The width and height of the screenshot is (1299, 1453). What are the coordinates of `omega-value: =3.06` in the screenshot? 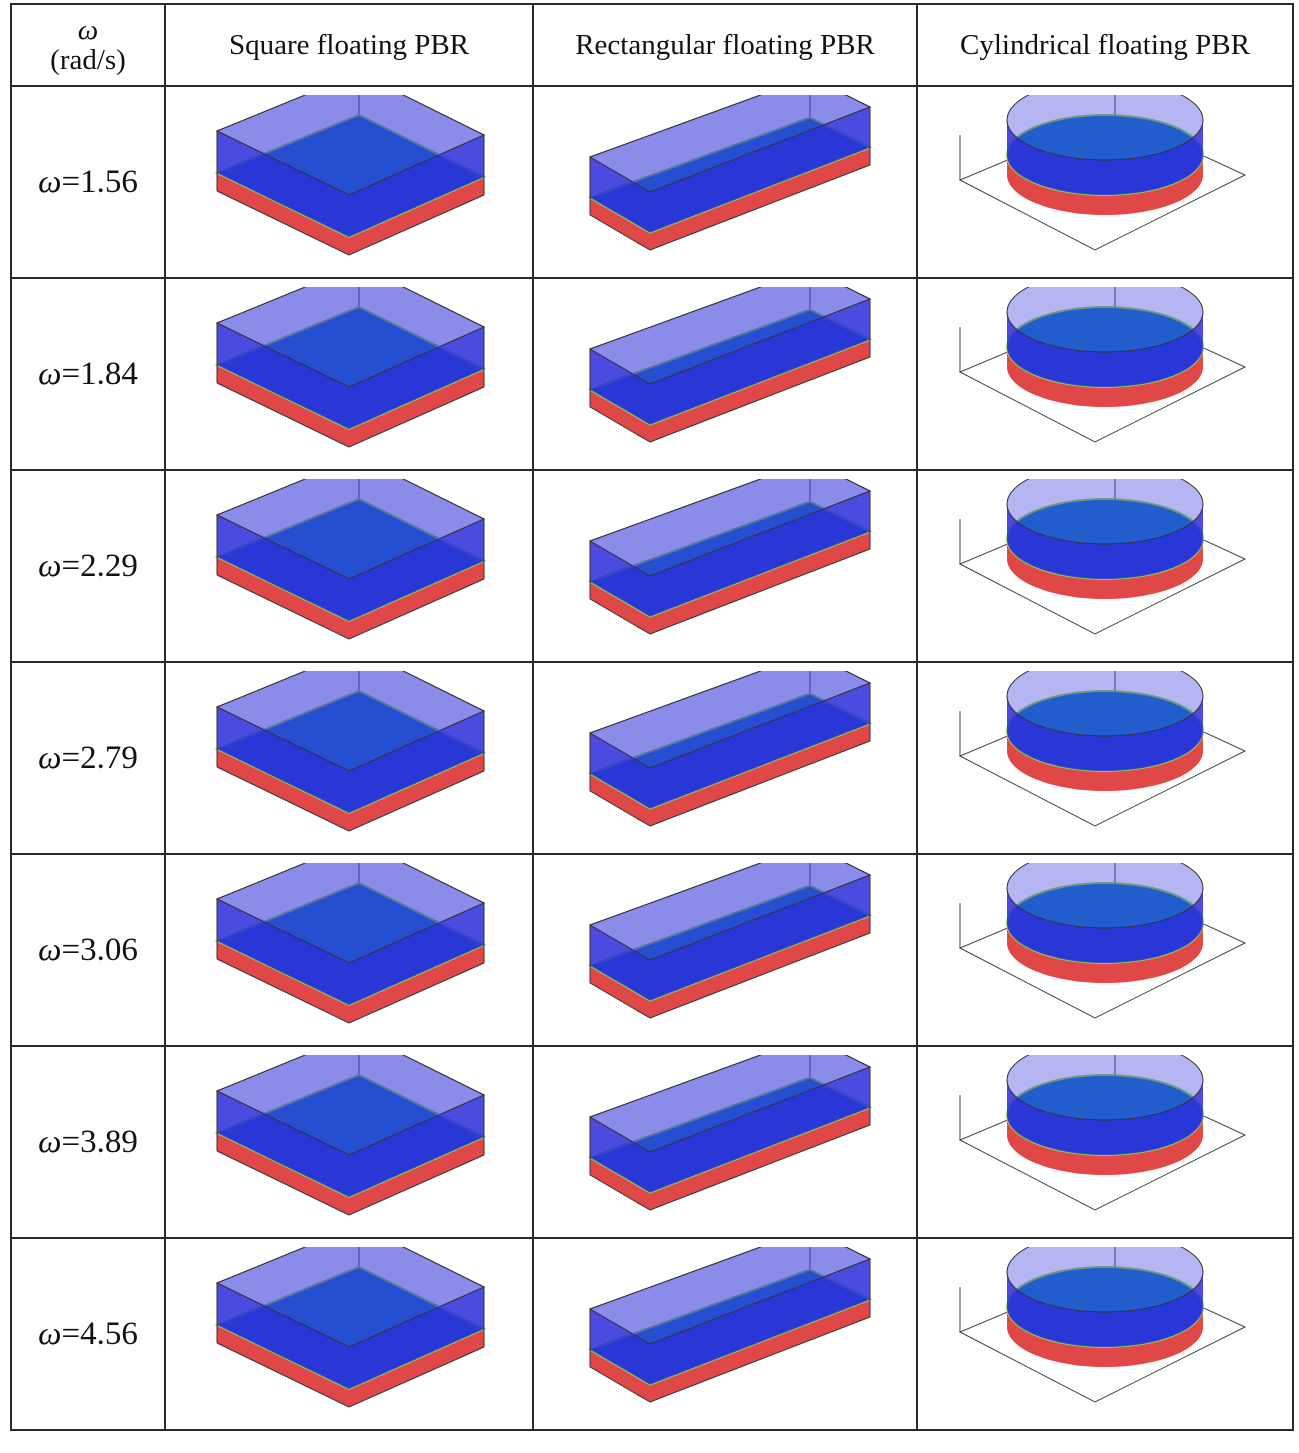 It's located at (99, 949).